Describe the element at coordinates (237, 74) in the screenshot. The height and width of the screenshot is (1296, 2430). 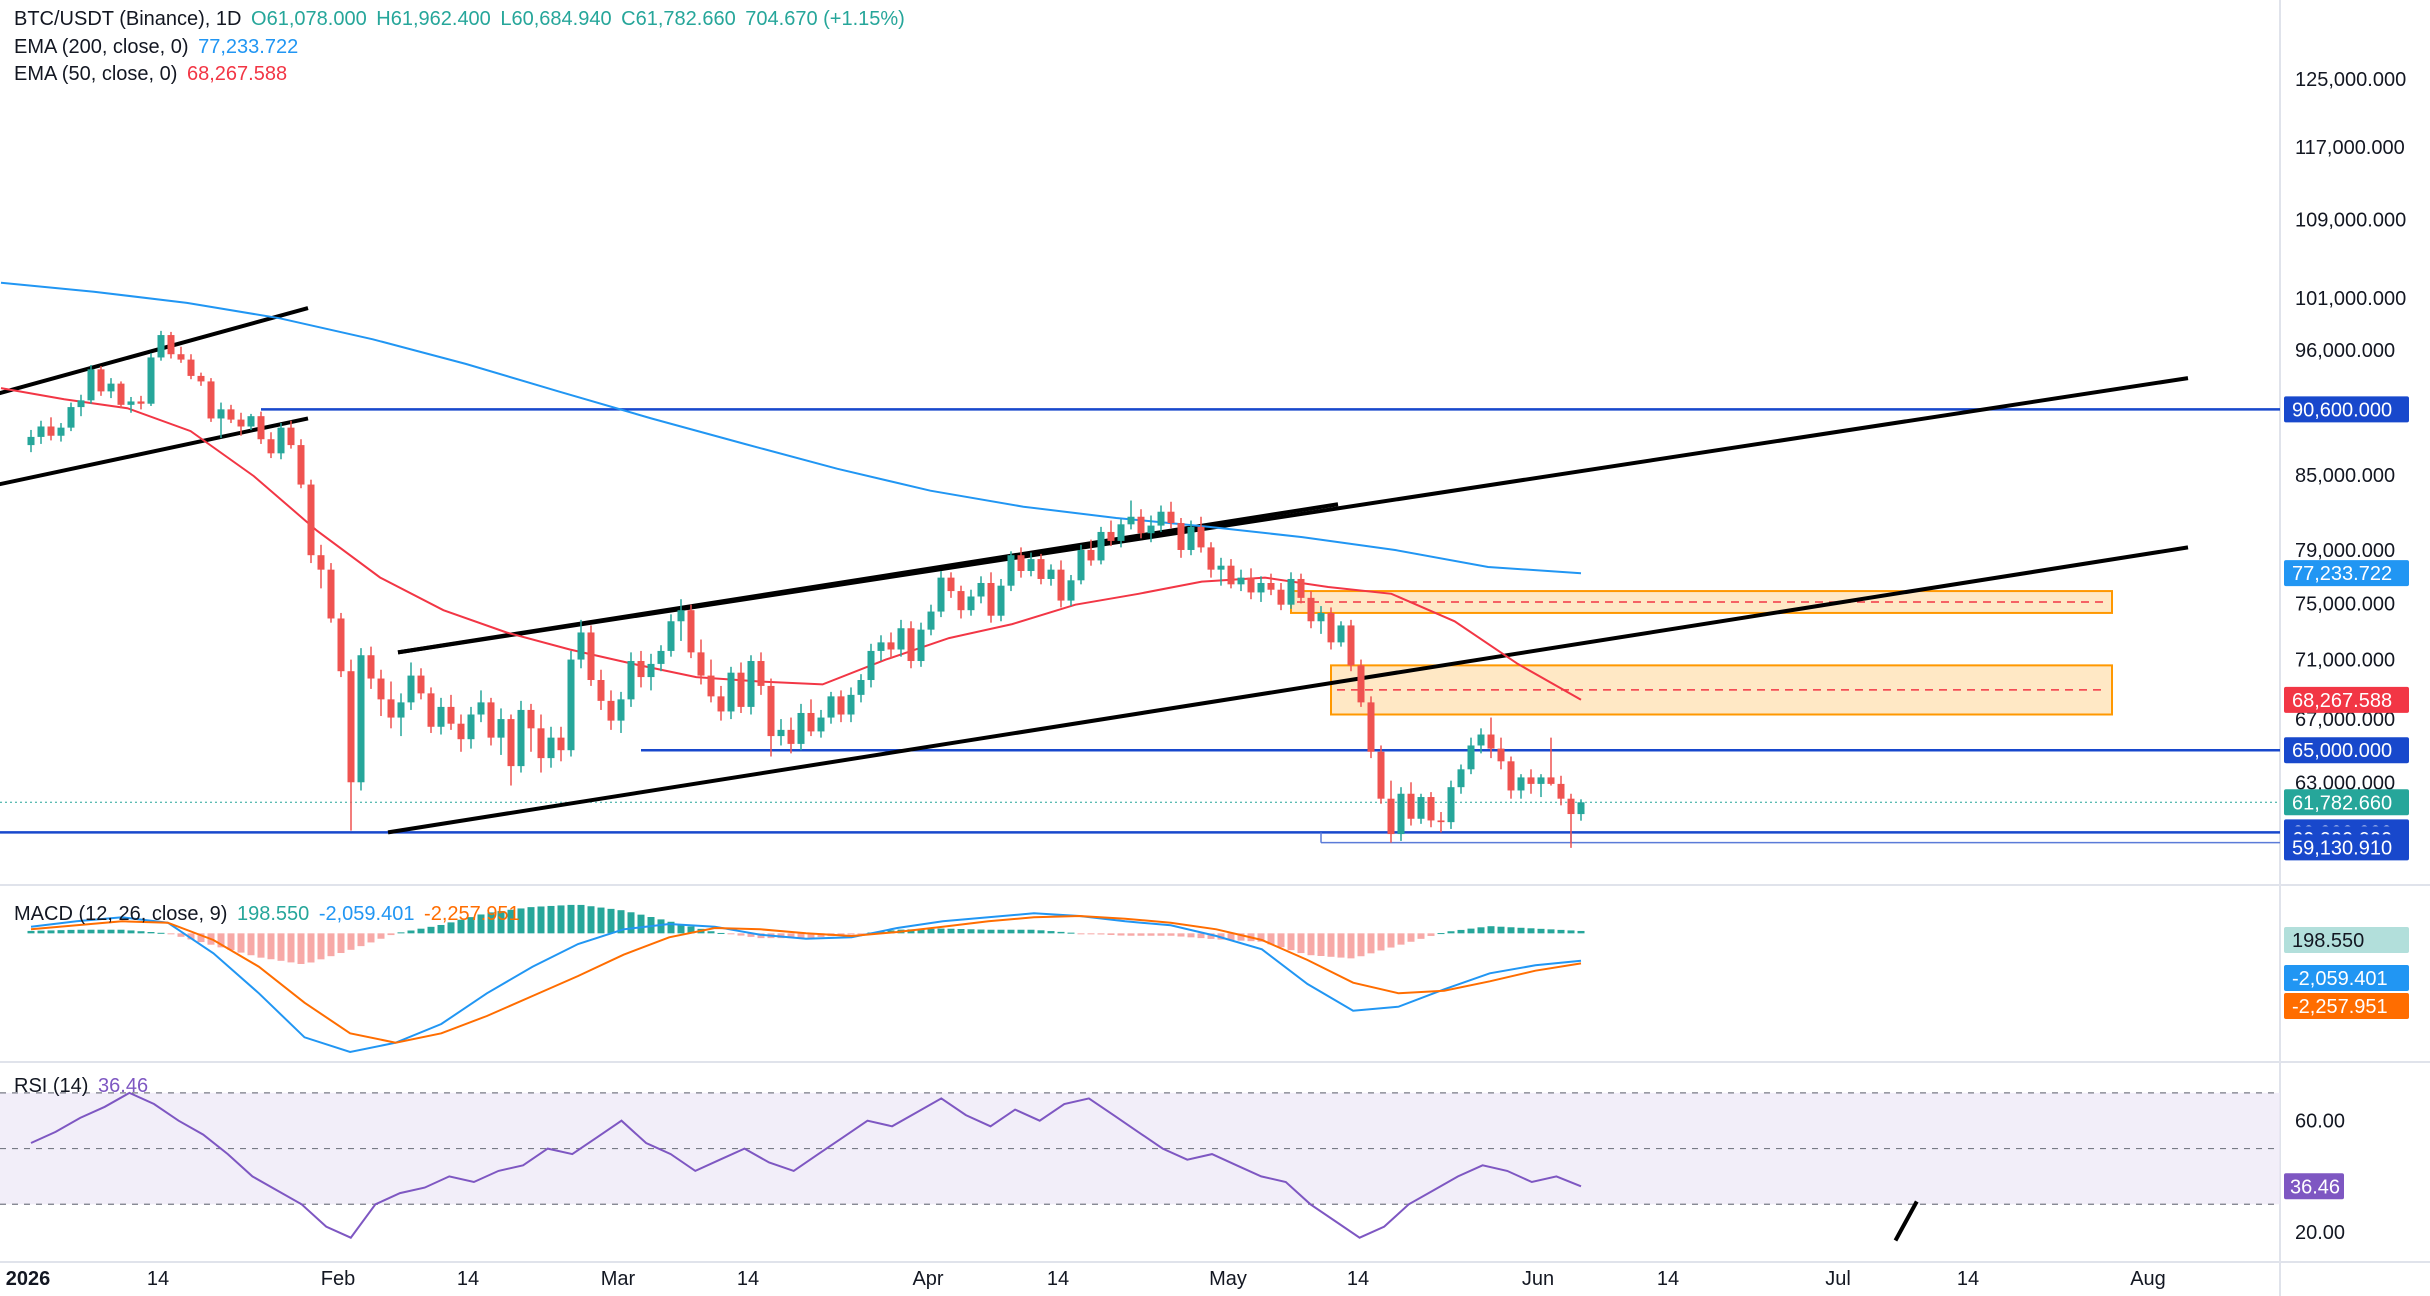
I see `ema50-value: 68,267.588` at that location.